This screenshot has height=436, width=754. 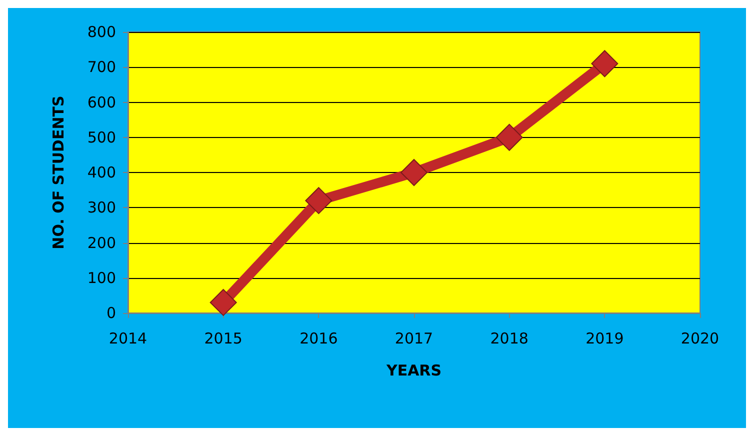 What do you see at coordinates (101, 137) in the screenshot?
I see `y-tick-label: 500` at bounding box center [101, 137].